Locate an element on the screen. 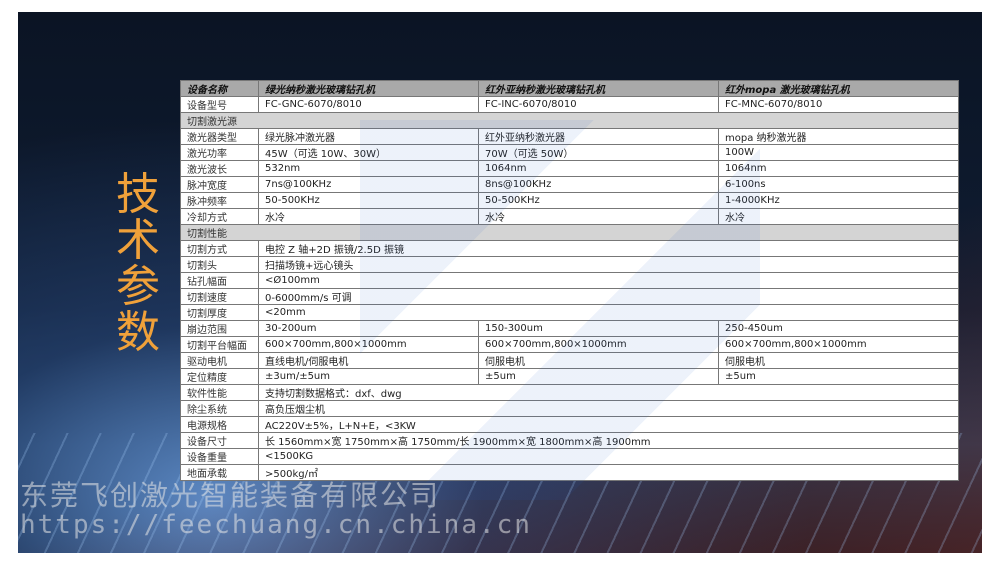 The width and height of the screenshot is (1000, 563). row-label: 软件性能 is located at coordinates (219, 392).